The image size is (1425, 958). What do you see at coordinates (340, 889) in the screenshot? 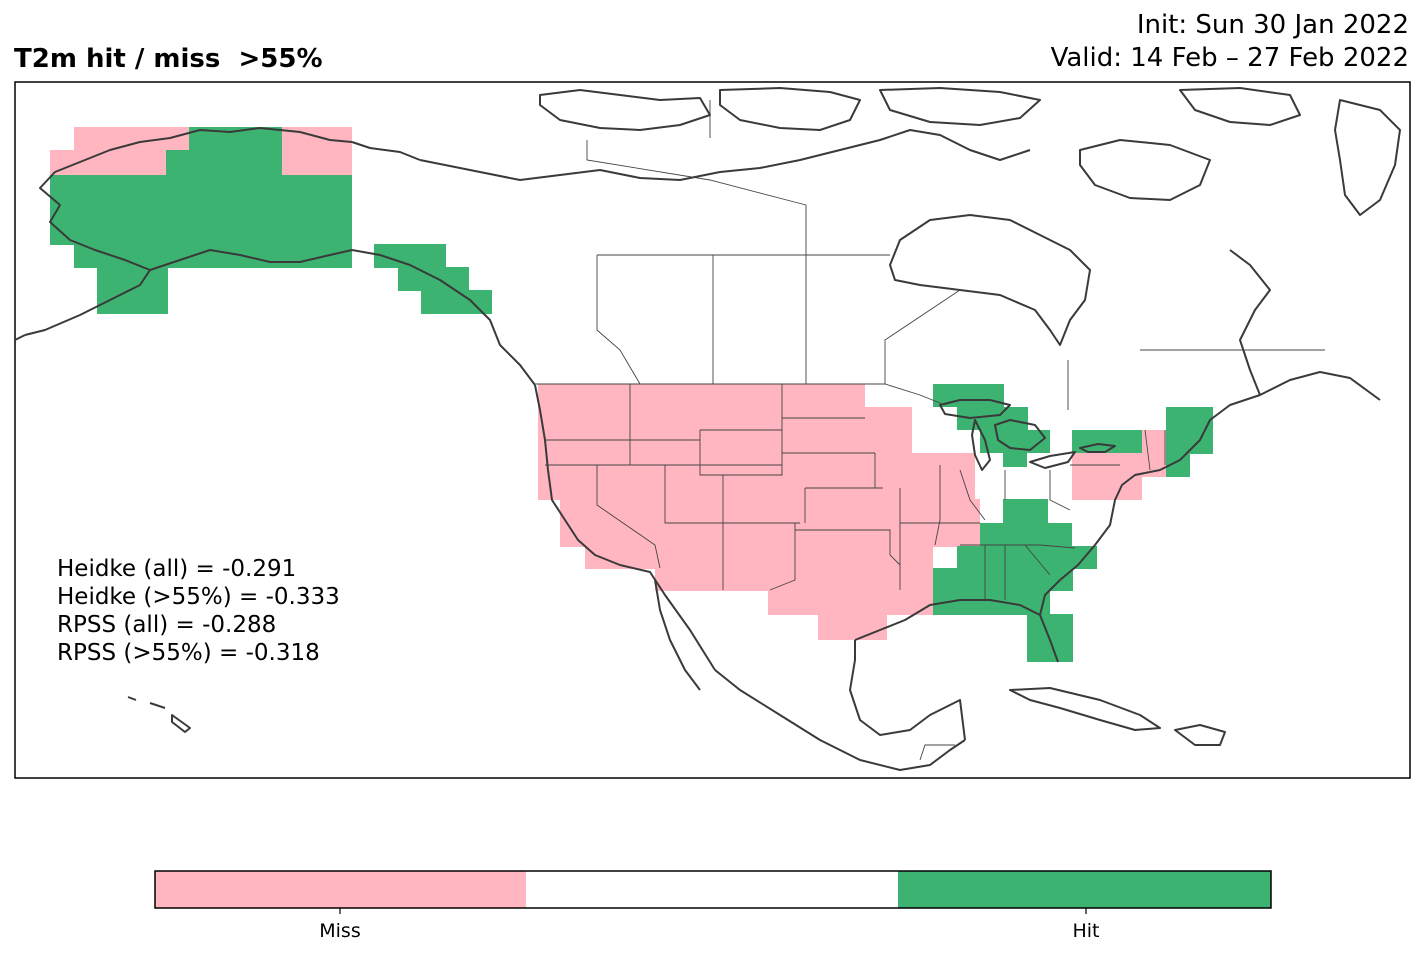
I see `colorbar-miss-segment` at bounding box center [340, 889].